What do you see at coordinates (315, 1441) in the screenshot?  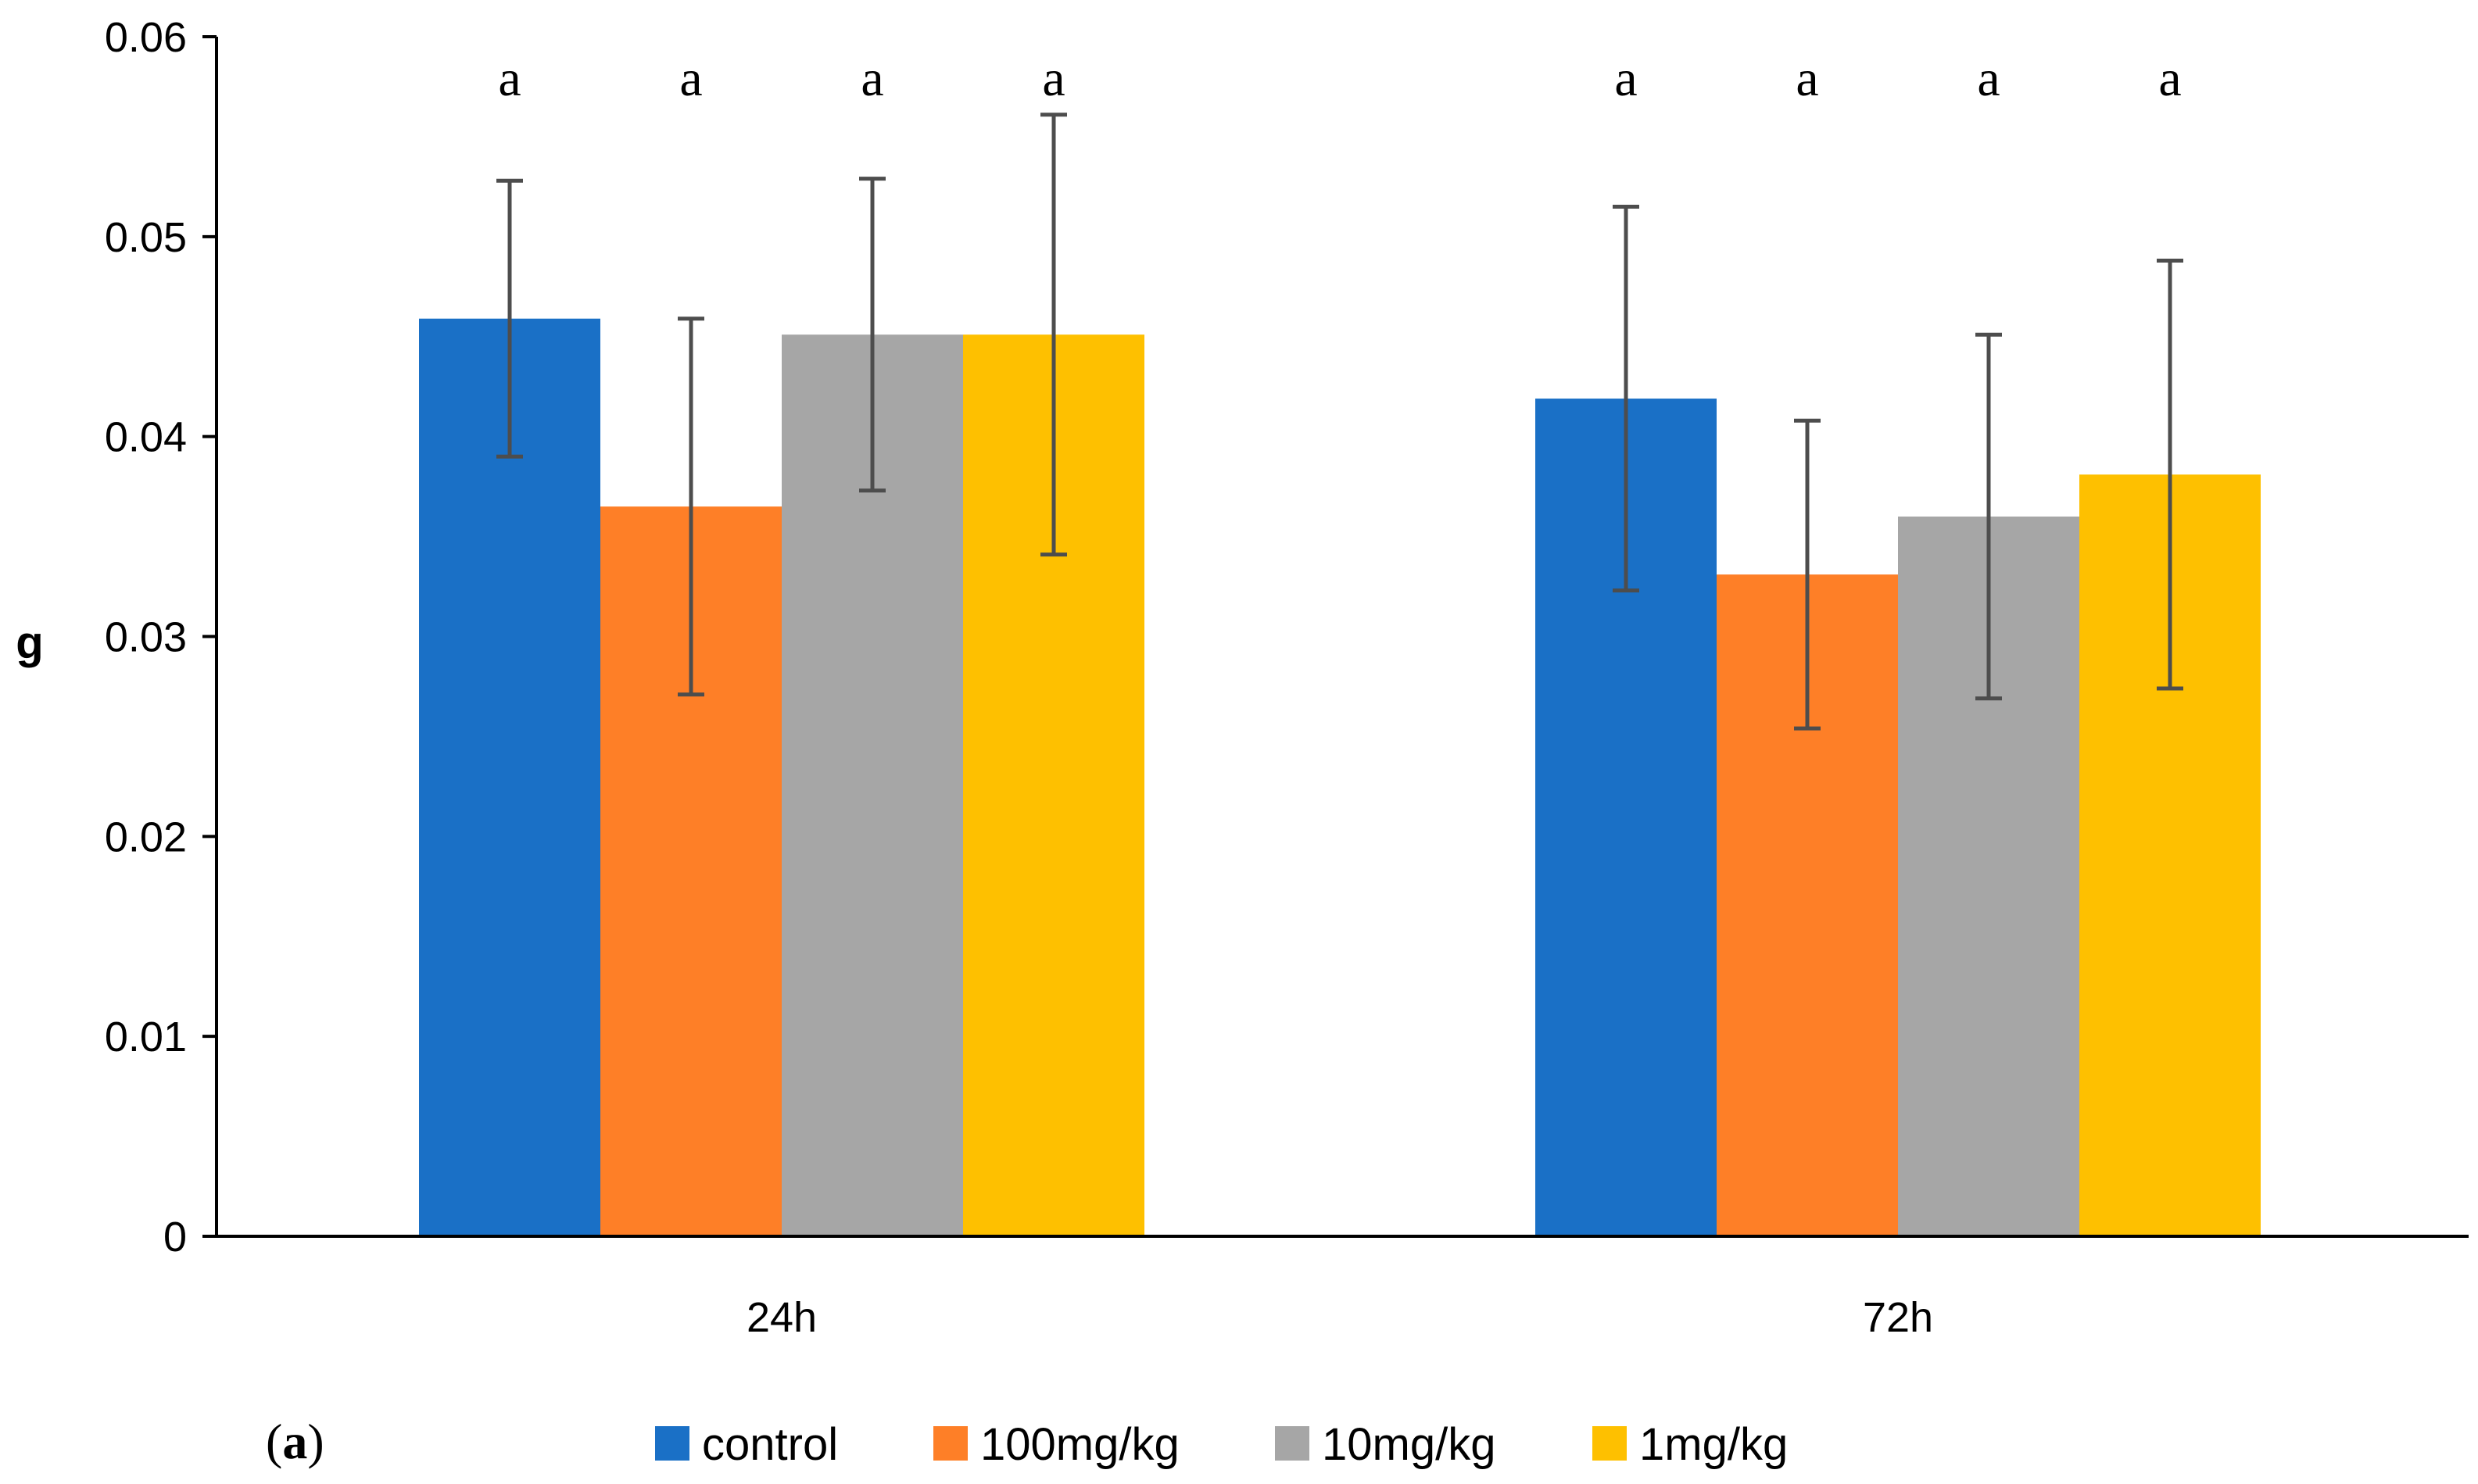 I see `panel-label-close: )` at bounding box center [315, 1441].